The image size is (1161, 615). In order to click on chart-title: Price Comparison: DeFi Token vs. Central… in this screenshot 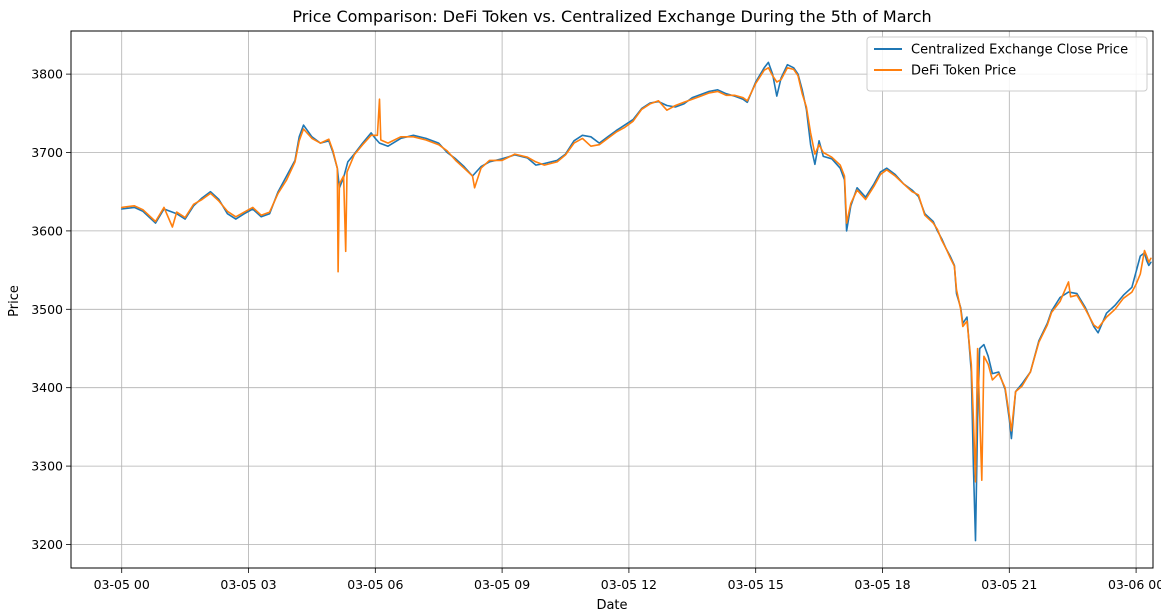, I will do `click(611, 16)`.